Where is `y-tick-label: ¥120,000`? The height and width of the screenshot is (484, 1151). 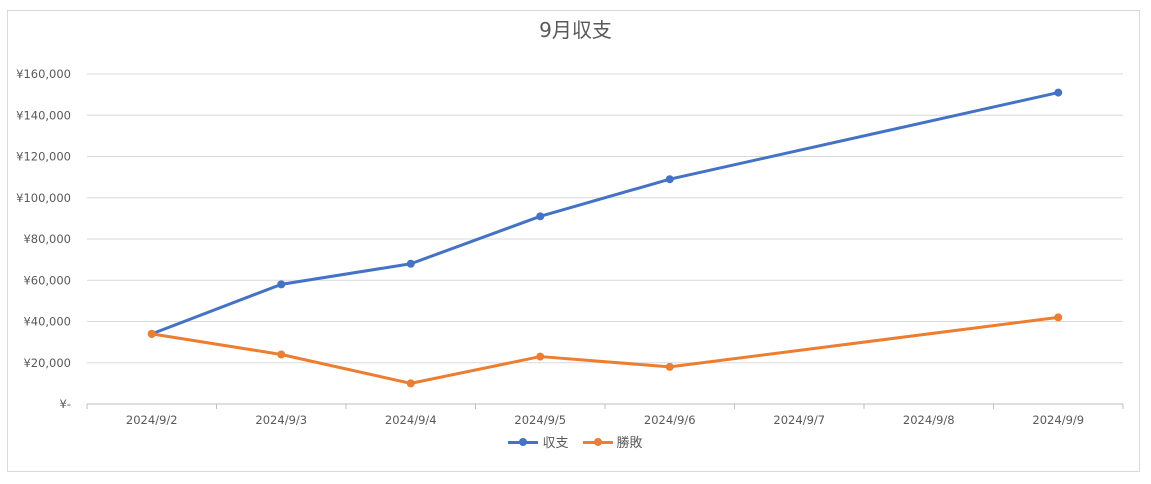
y-tick-label: ¥120,000 is located at coordinates (43, 157).